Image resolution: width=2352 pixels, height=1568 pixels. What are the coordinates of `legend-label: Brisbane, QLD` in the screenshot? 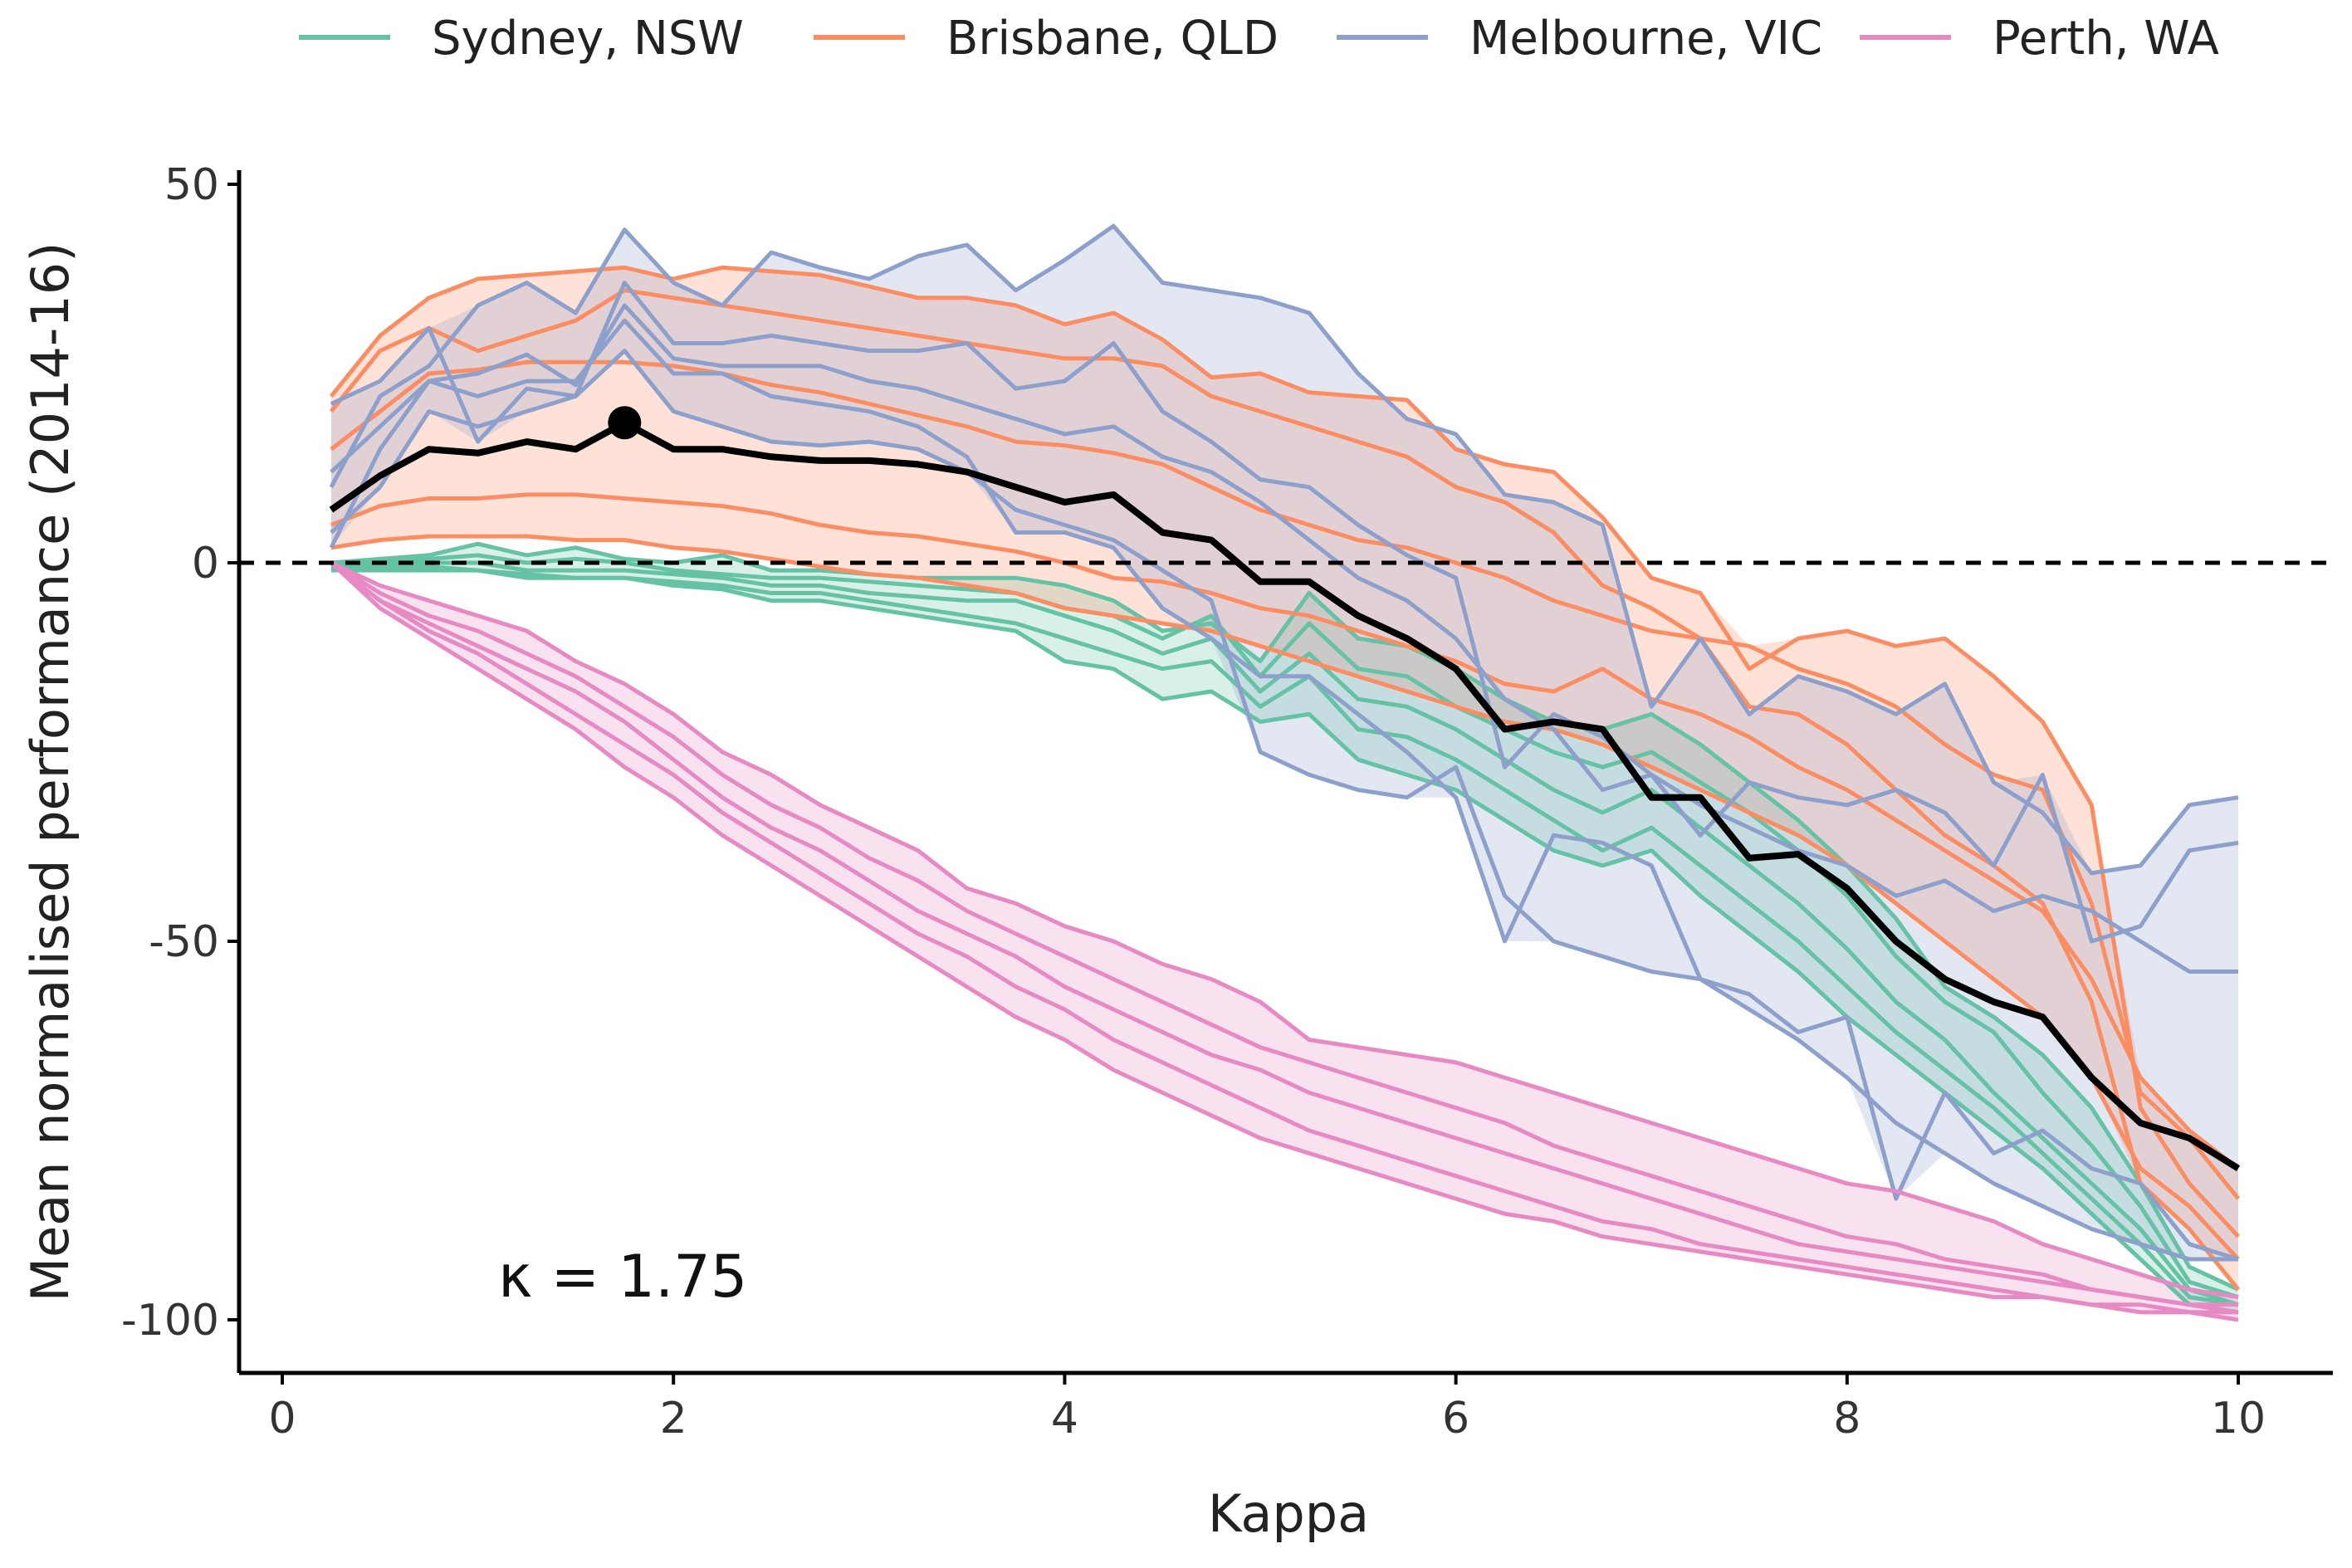 It's located at (1112, 39).